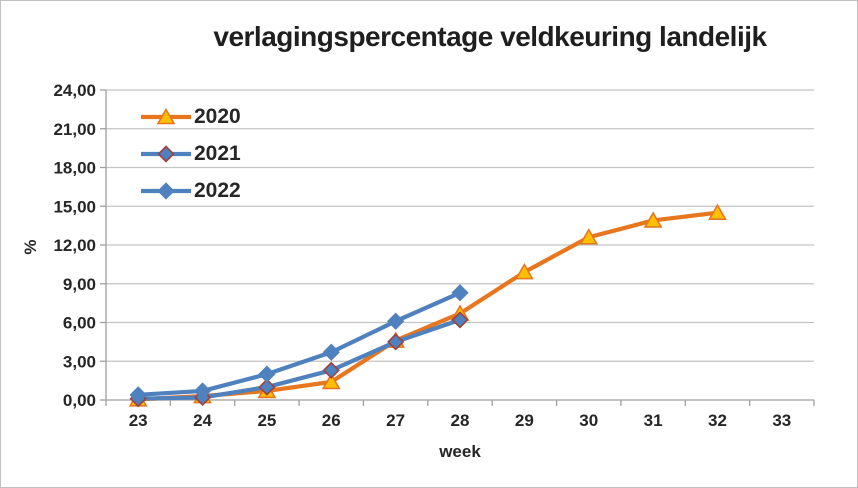 This screenshot has width=858, height=488. I want to click on x-tick-label: 27, so click(395, 420).